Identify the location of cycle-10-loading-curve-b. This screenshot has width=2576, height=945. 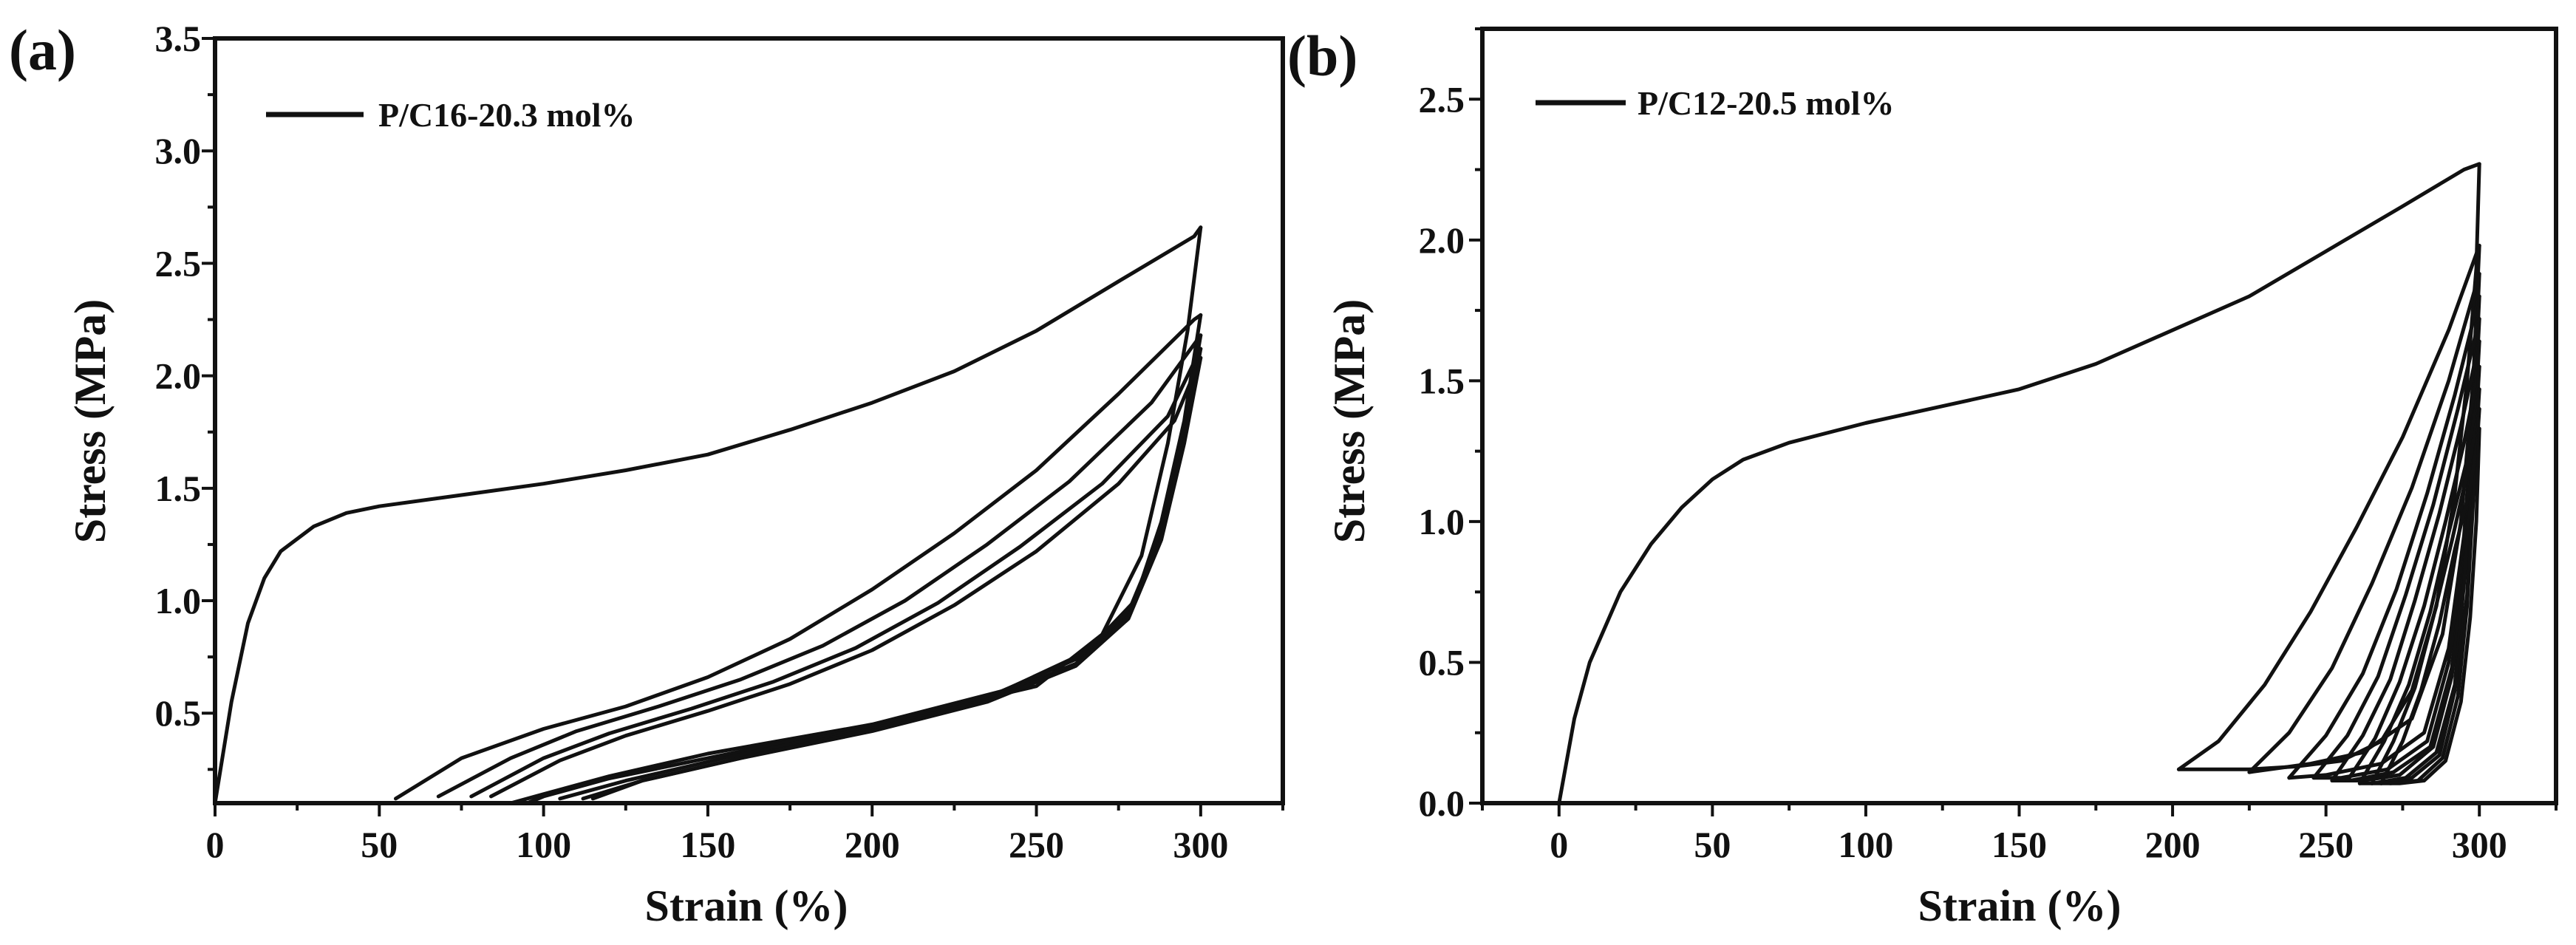
(2430, 605).